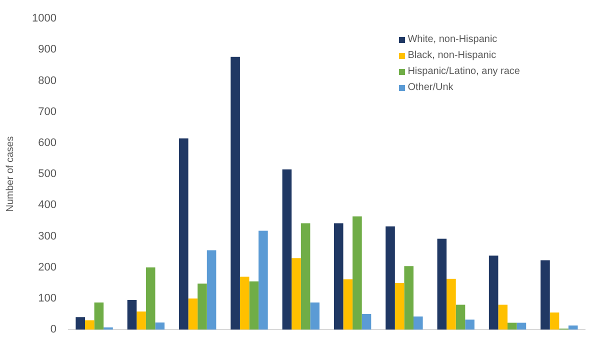  What do you see at coordinates (47, 143) in the screenshot?
I see `y-tick-label: 600` at bounding box center [47, 143].